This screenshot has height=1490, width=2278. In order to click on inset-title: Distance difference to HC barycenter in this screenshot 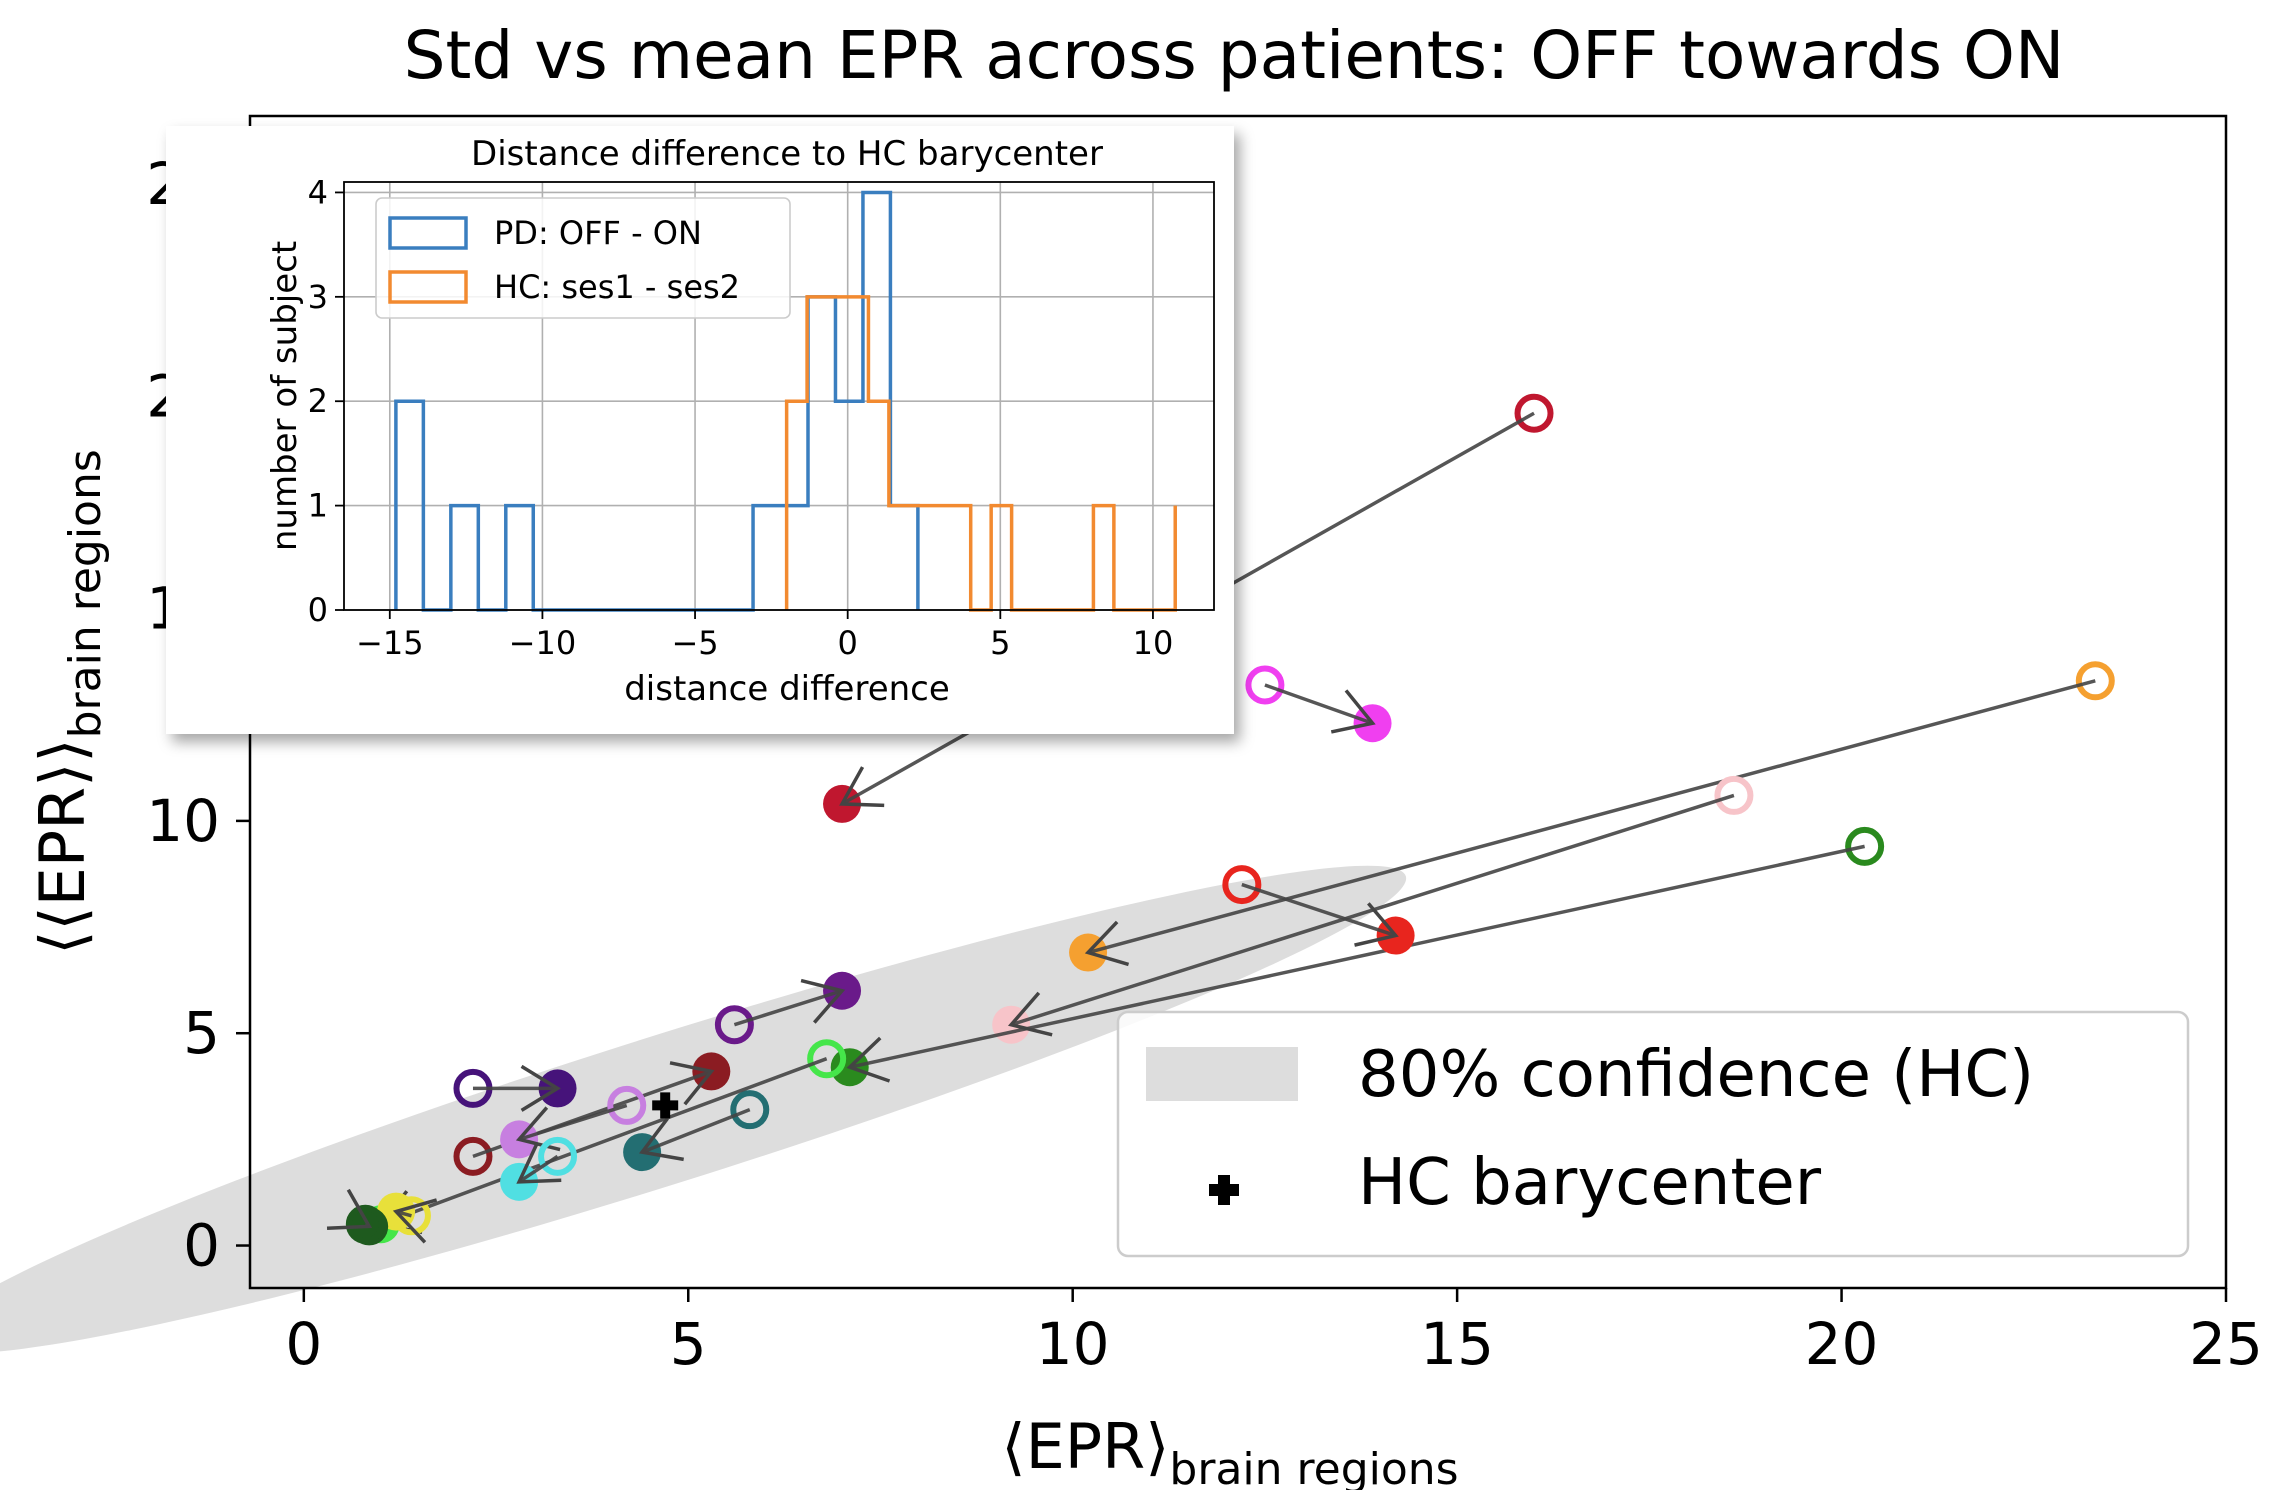, I will do `click(787, 154)`.